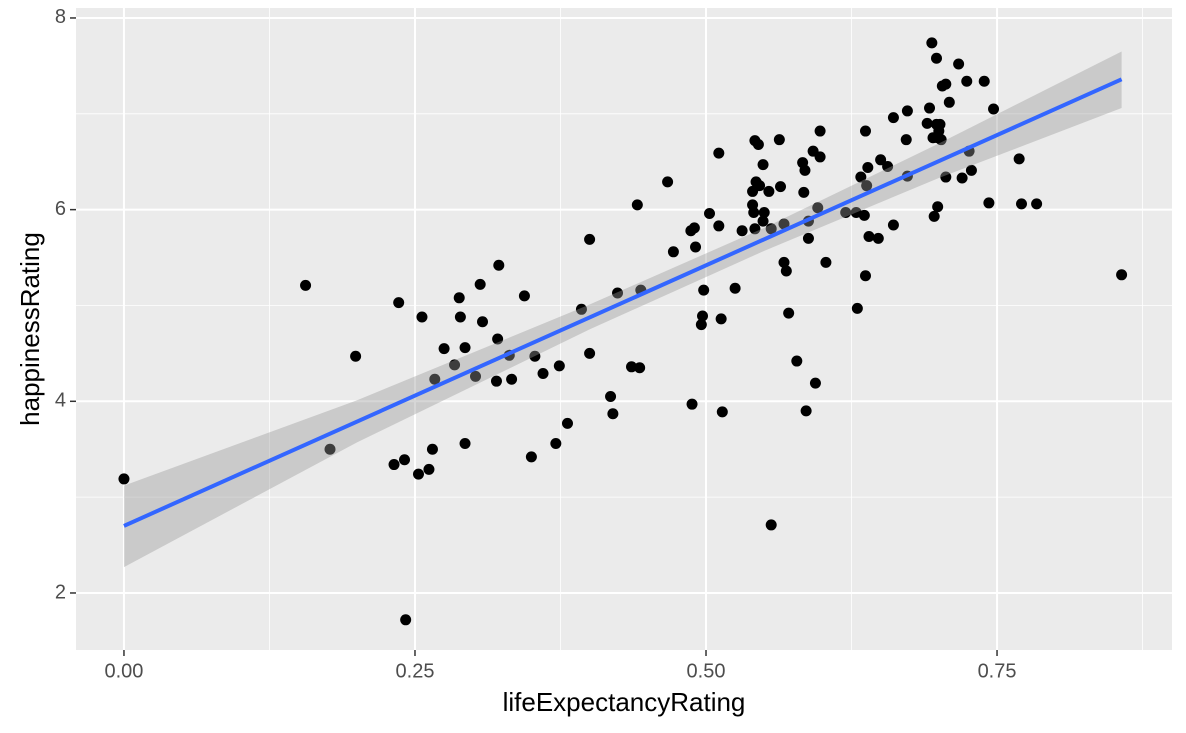 The width and height of the screenshot is (1186, 733). What do you see at coordinates (706, 671) in the screenshot?
I see `x-tick-label: 0.50` at bounding box center [706, 671].